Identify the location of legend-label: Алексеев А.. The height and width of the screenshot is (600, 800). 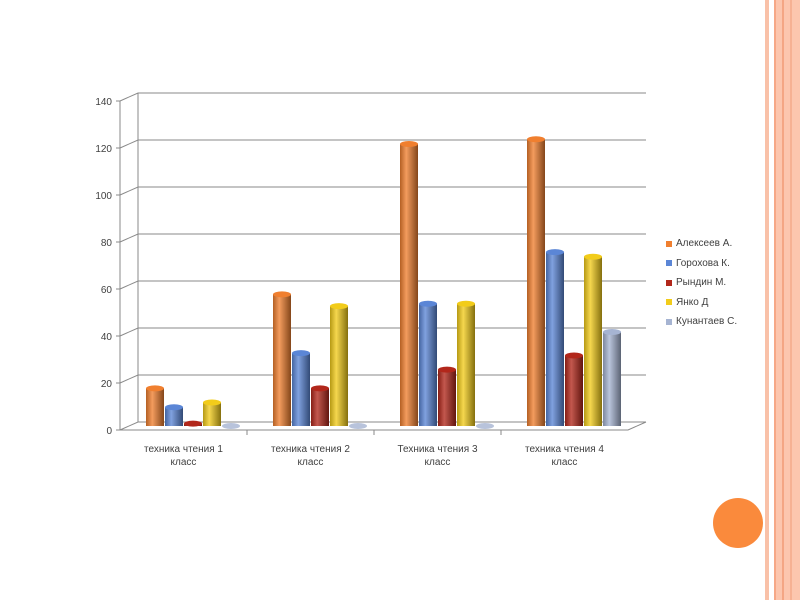
(704, 244).